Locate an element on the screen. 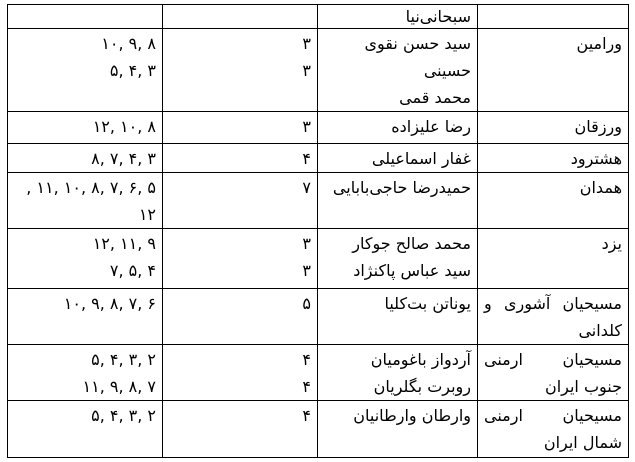 The height and width of the screenshot is (462, 635). sessions-cell: , ۱۱, ۱۰, ۸, ۷, ۶, ۵ ۱۲ is located at coordinates (85, 200).